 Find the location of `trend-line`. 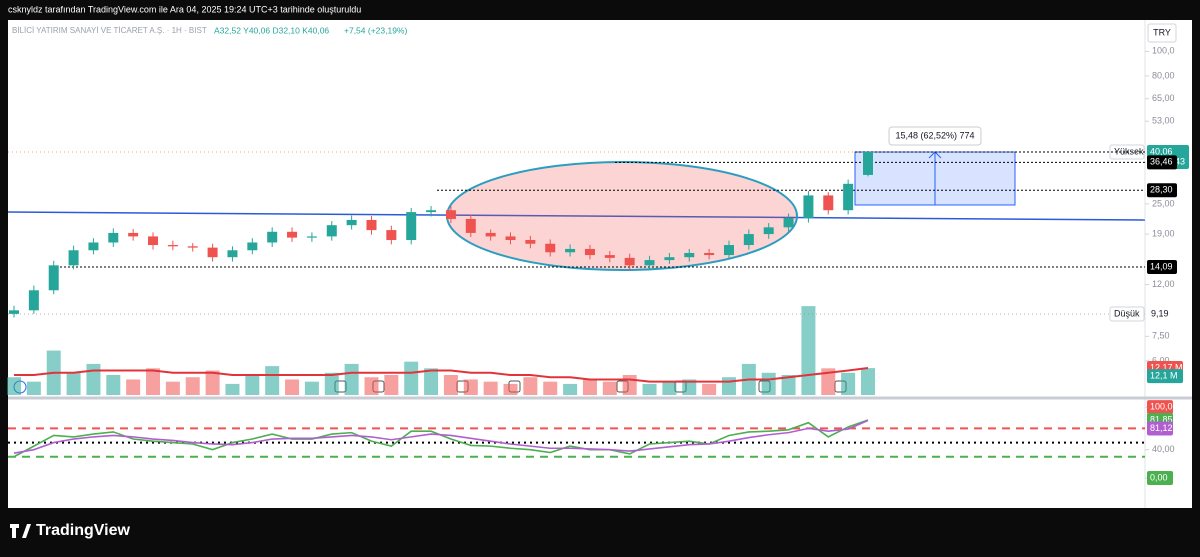

trend-line is located at coordinates (576, 216).